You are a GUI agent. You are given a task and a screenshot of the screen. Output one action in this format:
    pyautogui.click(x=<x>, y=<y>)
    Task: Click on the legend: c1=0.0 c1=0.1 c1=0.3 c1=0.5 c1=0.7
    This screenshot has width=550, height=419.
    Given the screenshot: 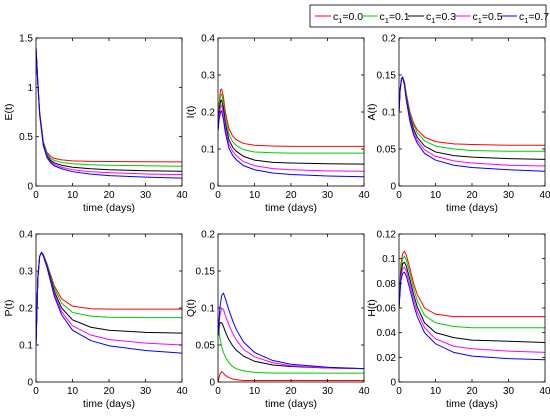 What is the action you would take?
    pyautogui.click(x=429, y=16)
    